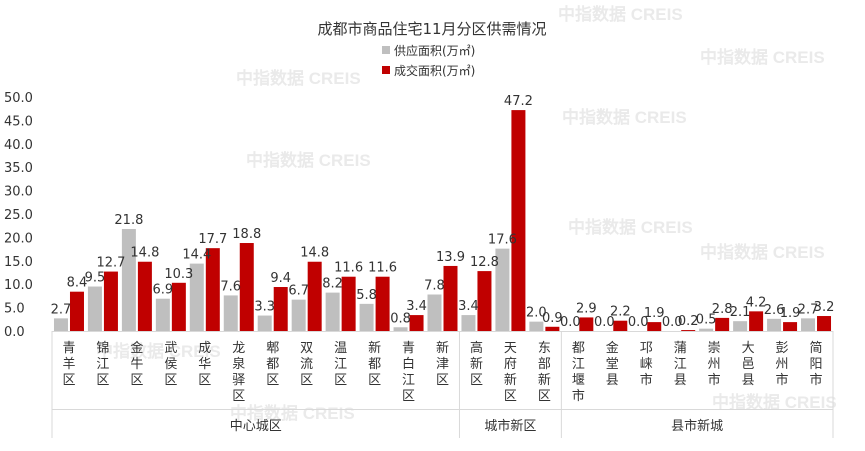 This screenshot has width=865, height=451. I want to click on y-tick-label: 30.0, so click(18, 192).